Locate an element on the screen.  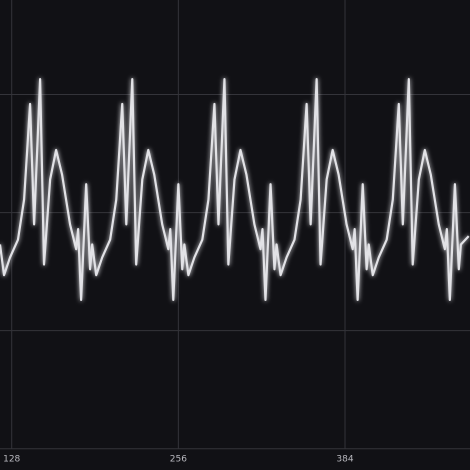
x-tick-label: 128 is located at coordinates (11, 460).